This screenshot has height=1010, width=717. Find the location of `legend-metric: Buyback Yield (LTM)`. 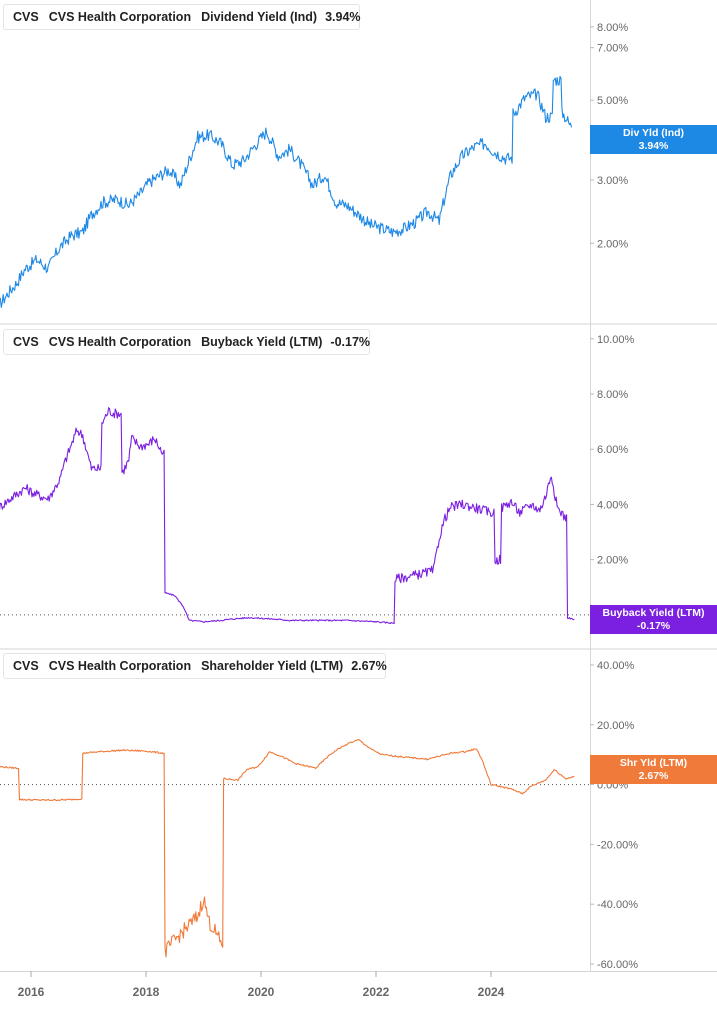

legend-metric: Buyback Yield (LTM) is located at coordinates (262, 342).